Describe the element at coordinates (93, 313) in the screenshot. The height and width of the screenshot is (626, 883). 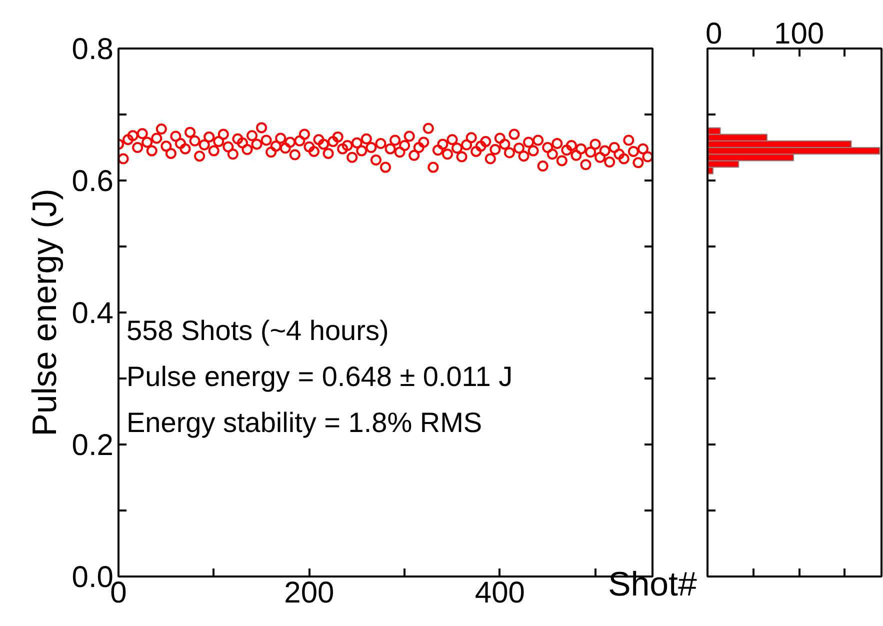
I see `y-tick-label: 0.4` at that location.